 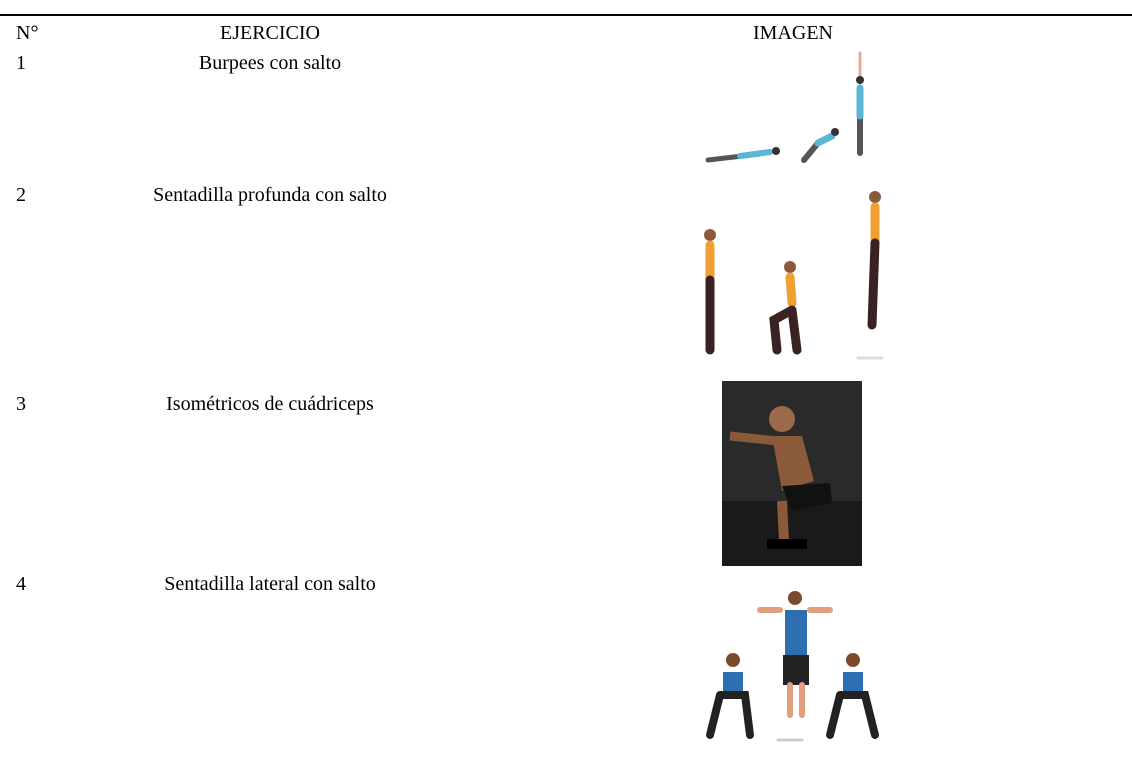 I want to click on exercise-name: Isométricos de cuádriceps, so click(x=270, y=404).